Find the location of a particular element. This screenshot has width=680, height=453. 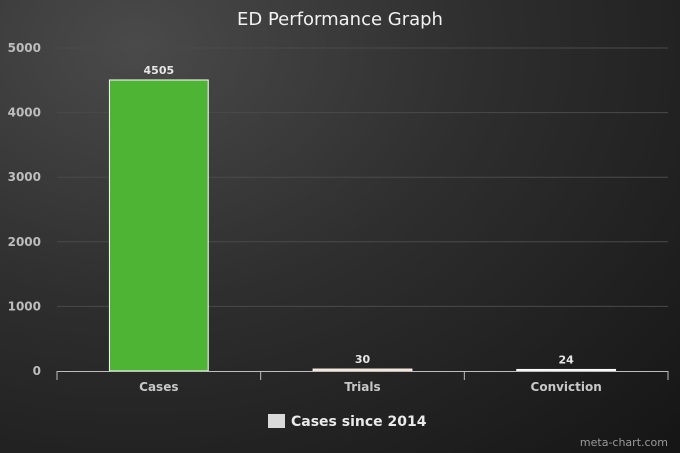

x-tick-label: Cases is located at coordinates (158, 387).